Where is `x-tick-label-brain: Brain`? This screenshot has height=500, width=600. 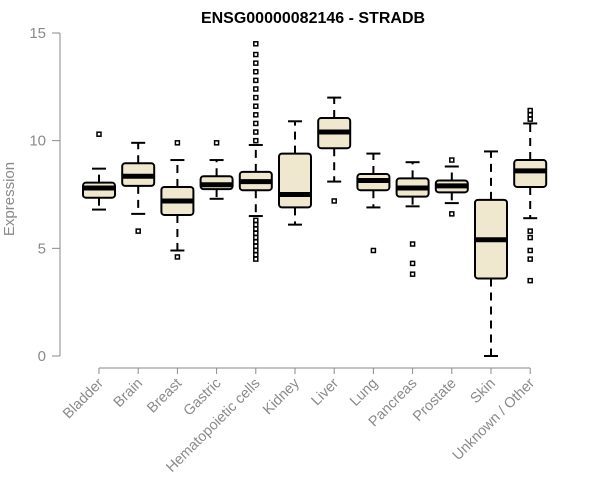
x-tick-label-brain: Brain is located at coordinates (128, 393).